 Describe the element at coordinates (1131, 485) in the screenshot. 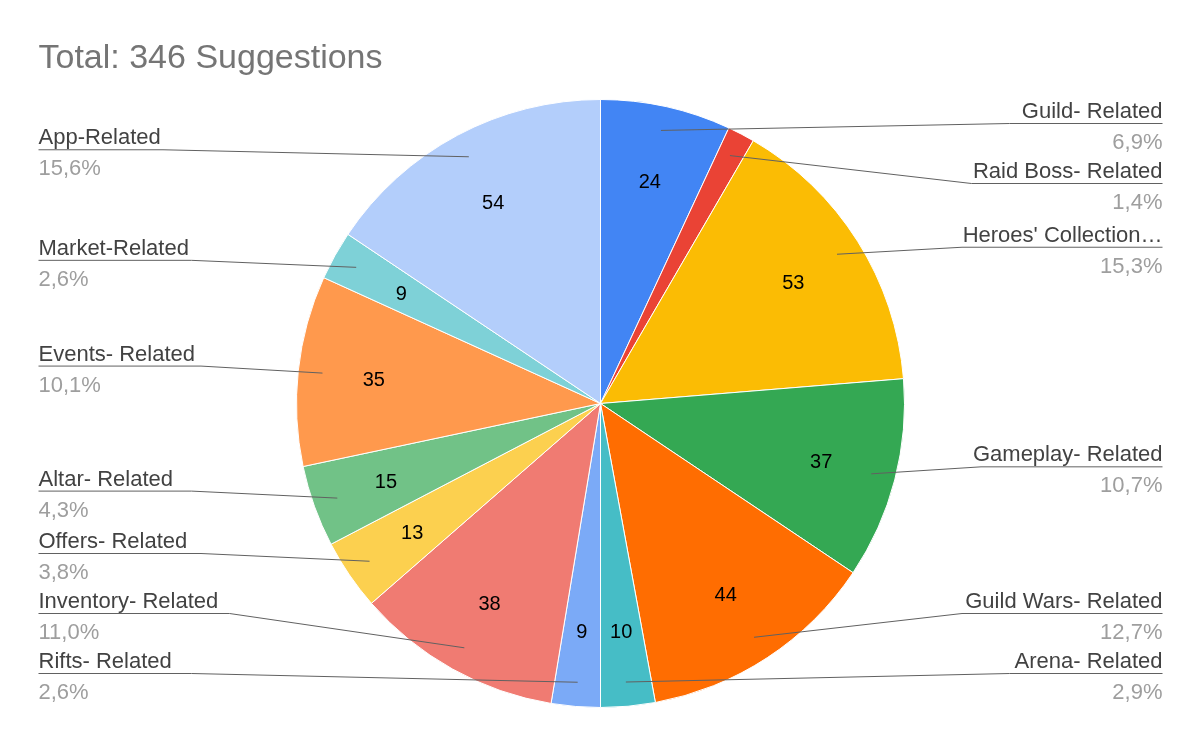

I see `text: 10,7%` at that location.